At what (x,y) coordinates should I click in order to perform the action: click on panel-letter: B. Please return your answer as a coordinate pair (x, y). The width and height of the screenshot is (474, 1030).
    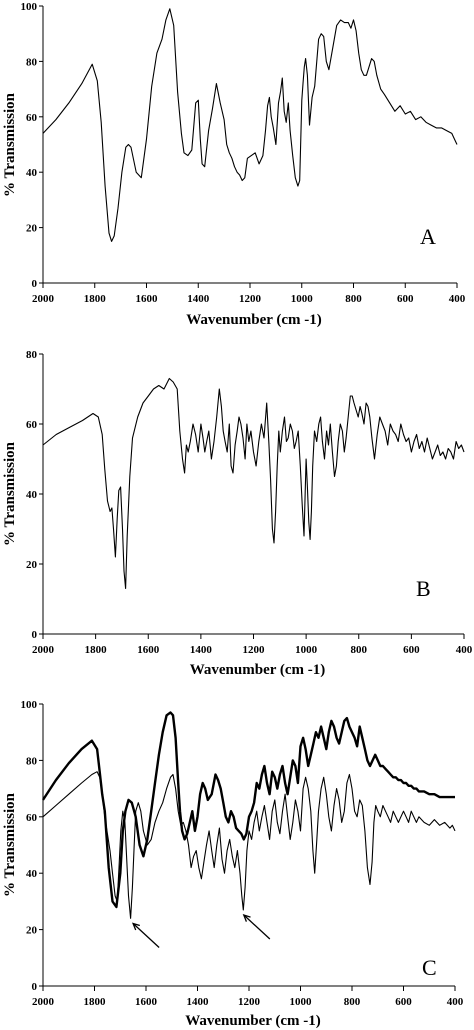
    Looking at the image, I should click on (423, 588).